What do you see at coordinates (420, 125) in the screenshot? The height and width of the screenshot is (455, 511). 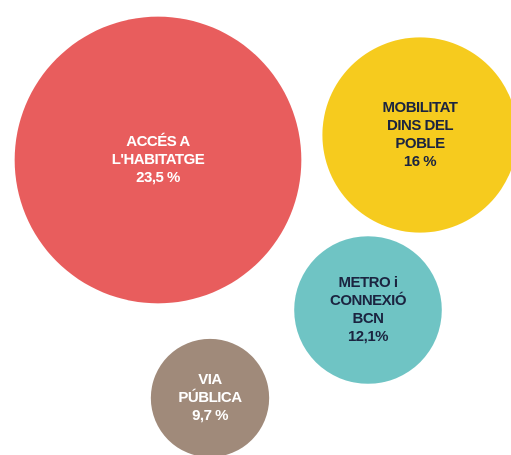 I see `bubble-label: DINS DEL` at bounding box center [420, 125].